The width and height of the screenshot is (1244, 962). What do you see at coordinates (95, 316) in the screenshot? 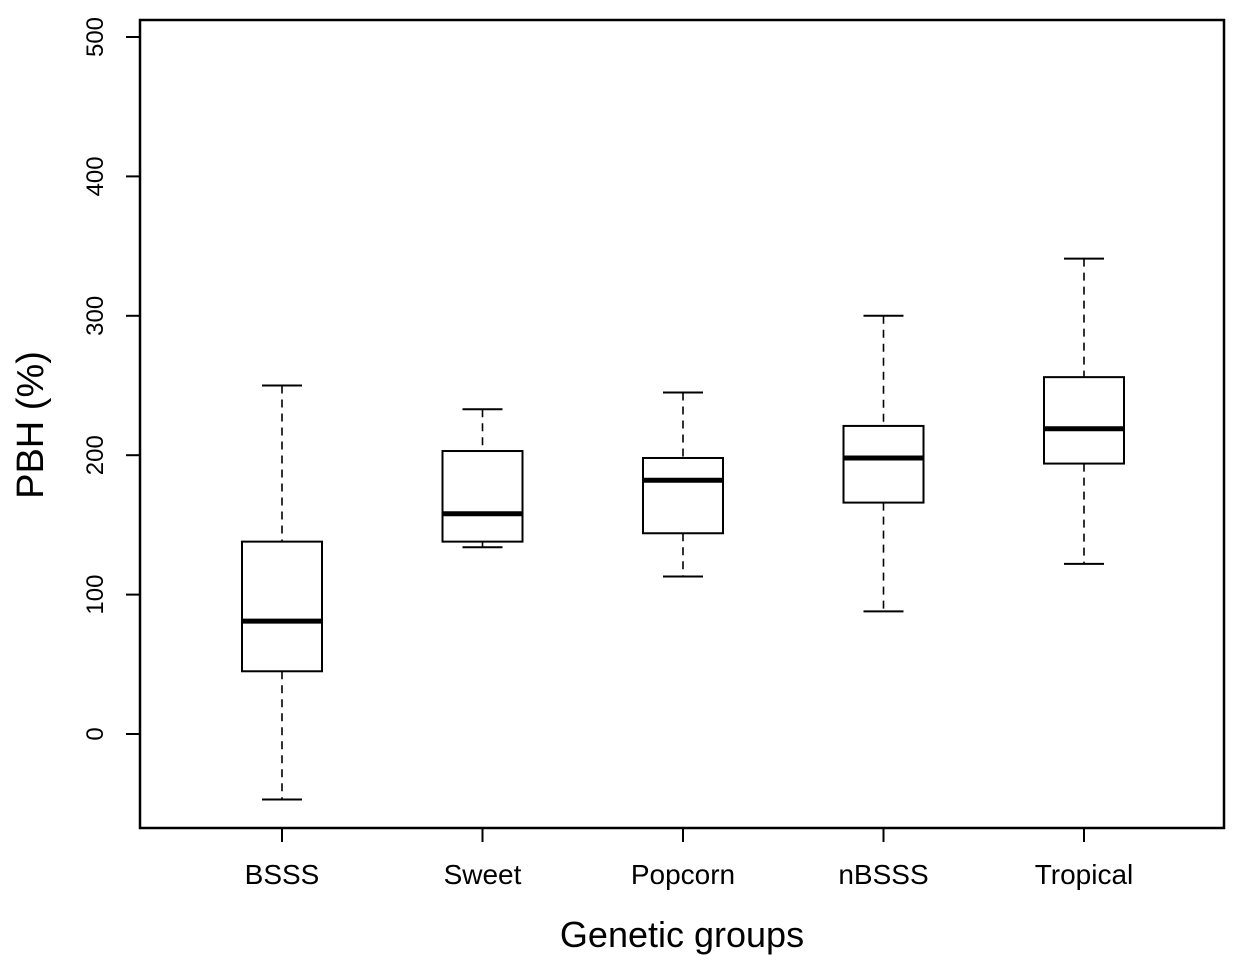
I see `y-tick-label: 300` at bounding box center [95, 316].